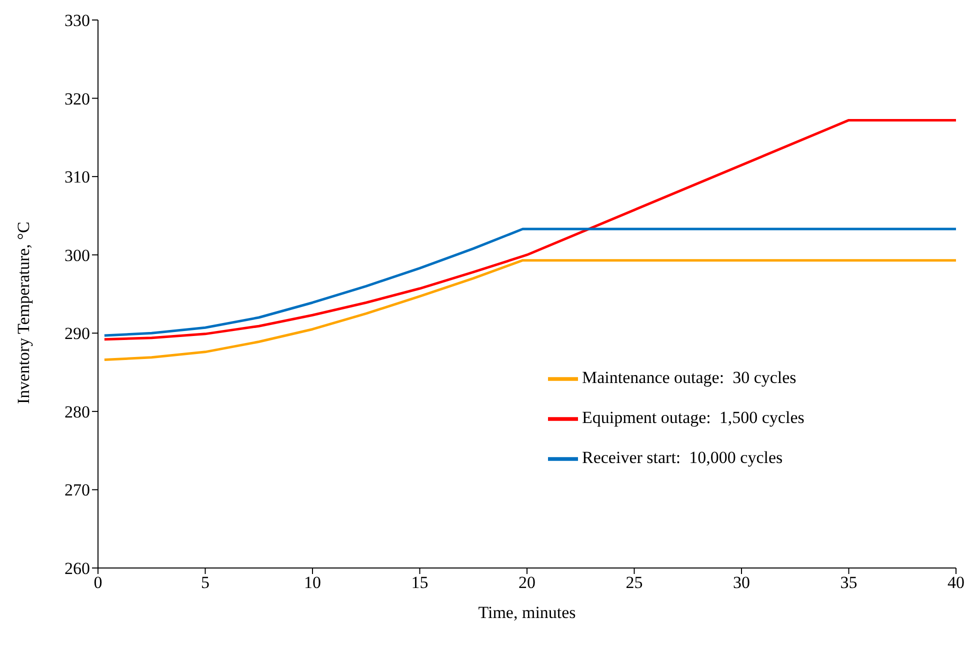 This screenshot has width=972, height=646. Describe the element at coordinates (634, 582) in the screenshot. I see `x-tick-label: 25` at that location.